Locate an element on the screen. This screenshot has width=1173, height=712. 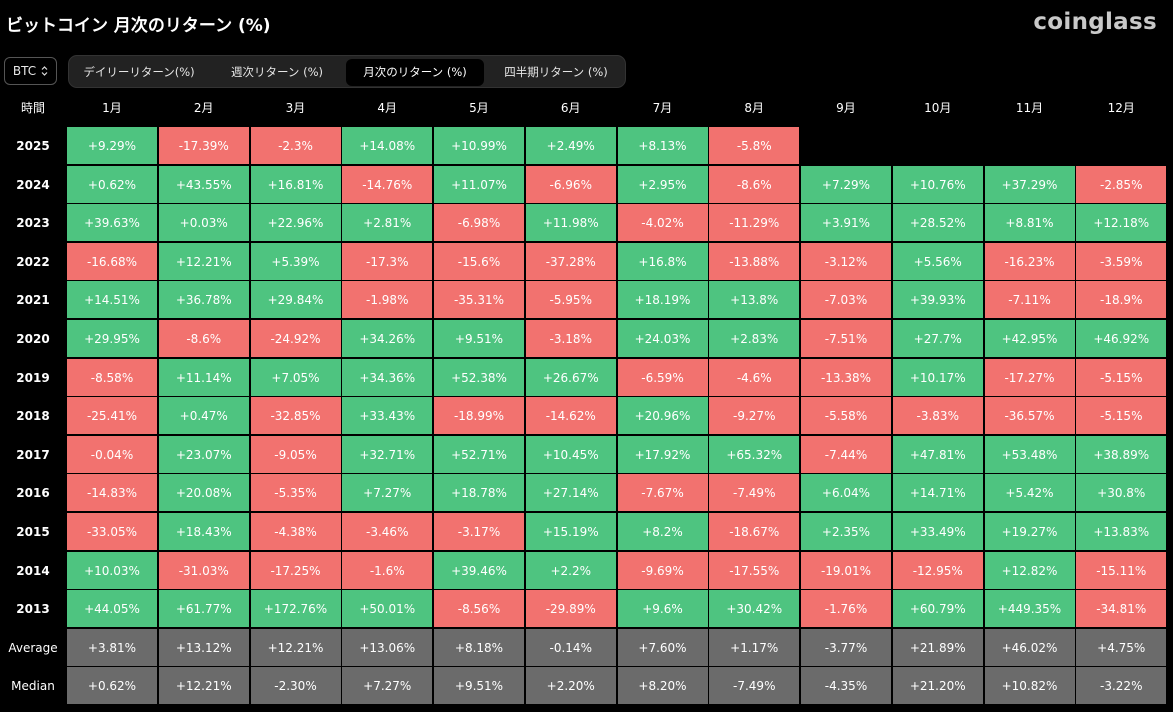
return-cell: +13.83% is located at coordinates (1121, 531).